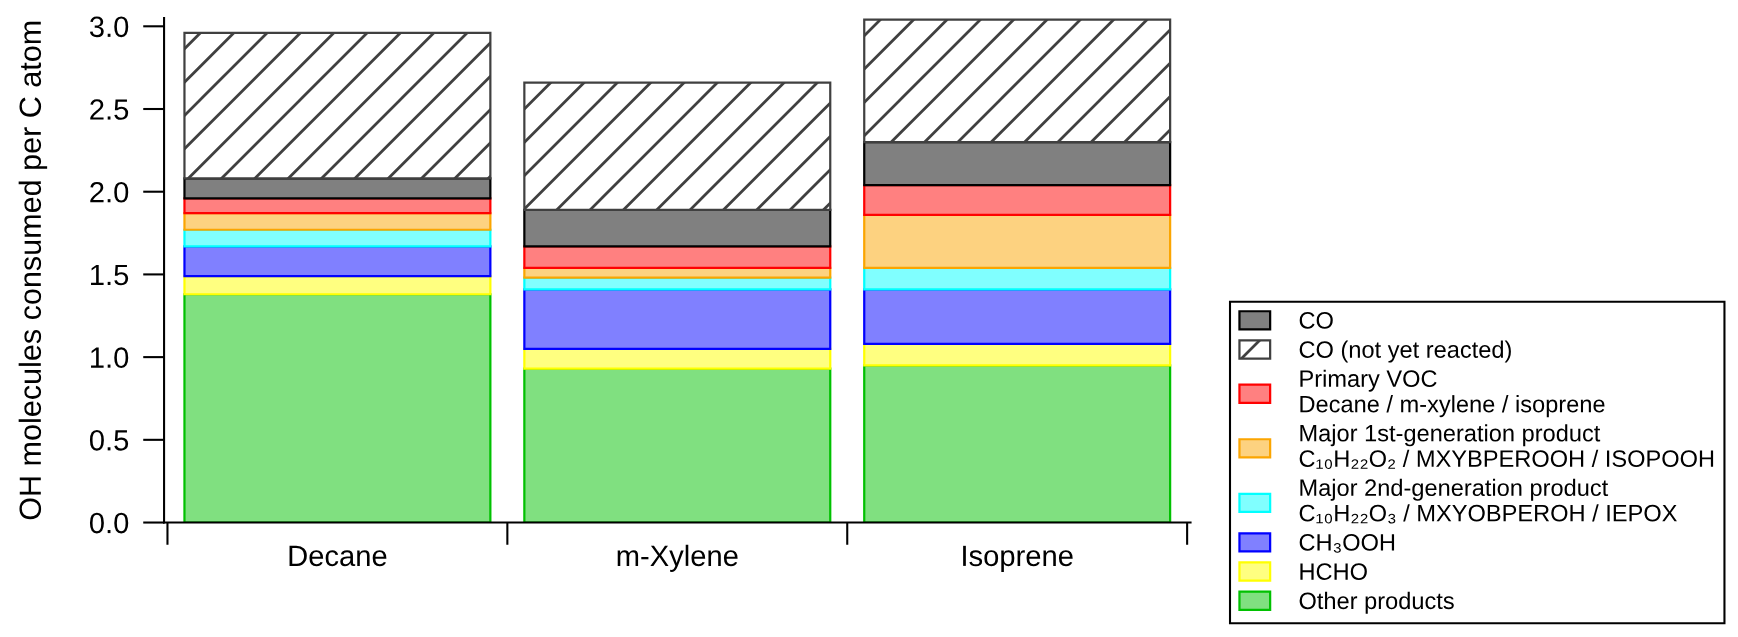 The width and height of the screenshot is (1738, 637). Describe the element at coordinates (1018, 558) in the screenshot. I see `x-tick-label: Isoprene` at that location.